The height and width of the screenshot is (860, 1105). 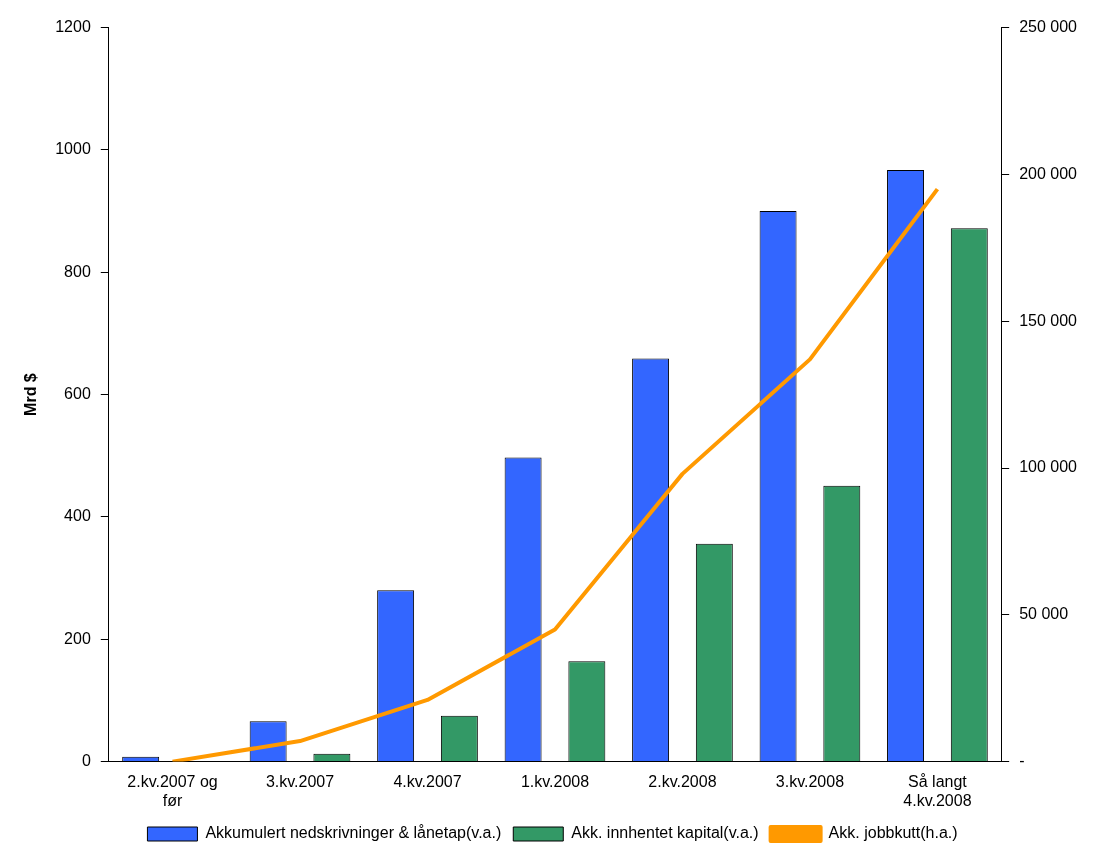 What do you see at coordinates (172, 790) in the screenshot?
I see `x-tick-label: 2.kv.2007 og før` at bounding box center [172, 790].